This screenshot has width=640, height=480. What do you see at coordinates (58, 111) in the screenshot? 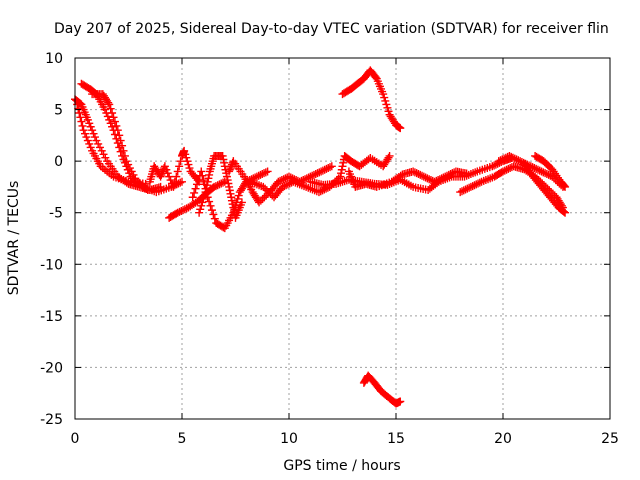
I see `y-tick-label: 5` at bounding box center [58, 111].